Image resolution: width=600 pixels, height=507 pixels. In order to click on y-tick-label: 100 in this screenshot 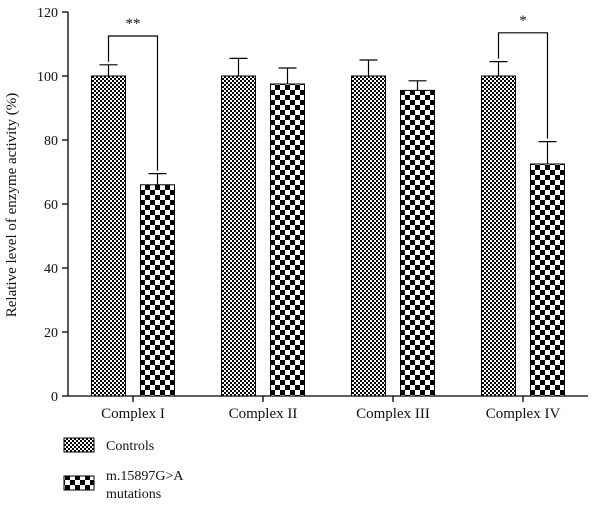, I will do `click(47, 77)`.